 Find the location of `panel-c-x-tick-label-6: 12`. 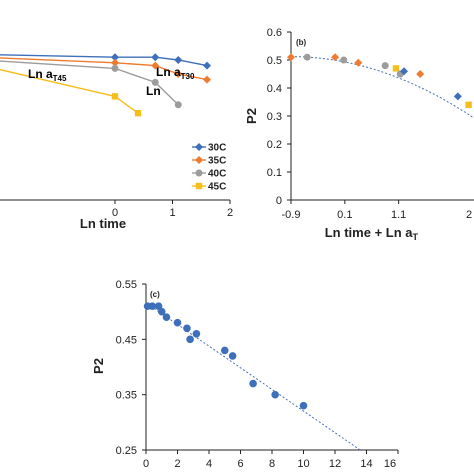

panel-c-x-tick-label-6: 12 is located at coordinates (335, 464).